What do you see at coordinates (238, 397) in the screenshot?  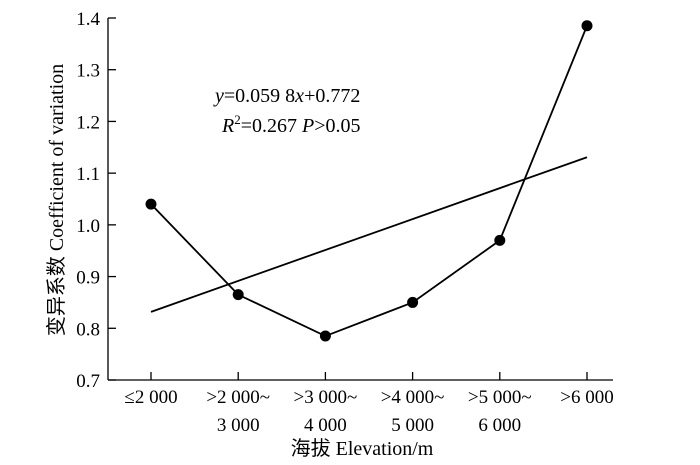 I see `x-tick-label: >2 000~` at bounding box center [238, 397].